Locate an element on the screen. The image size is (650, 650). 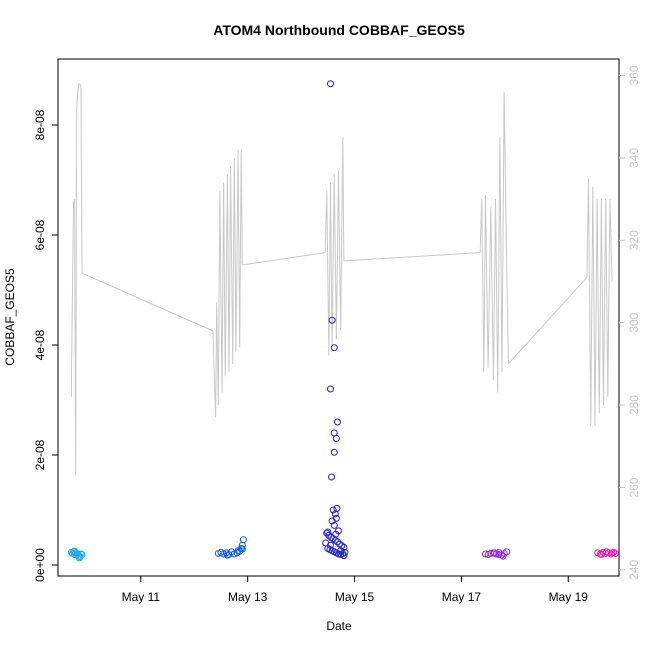
y2-tick-label: 360 is located at coordinates (634, 75).